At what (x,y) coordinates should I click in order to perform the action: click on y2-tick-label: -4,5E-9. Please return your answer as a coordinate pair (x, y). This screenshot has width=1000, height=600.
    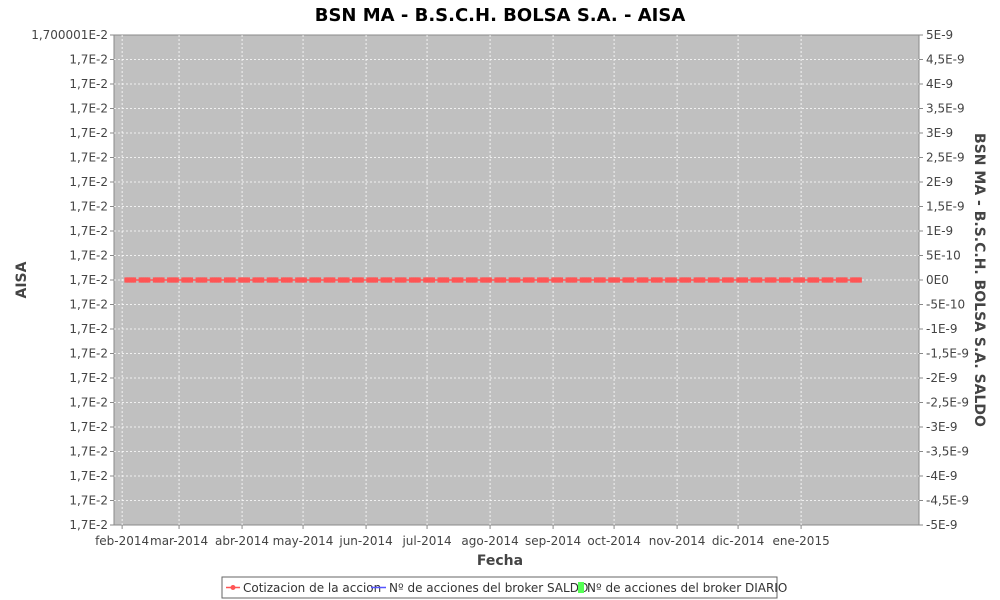
    Looking at the image, I should click on (947, 501).